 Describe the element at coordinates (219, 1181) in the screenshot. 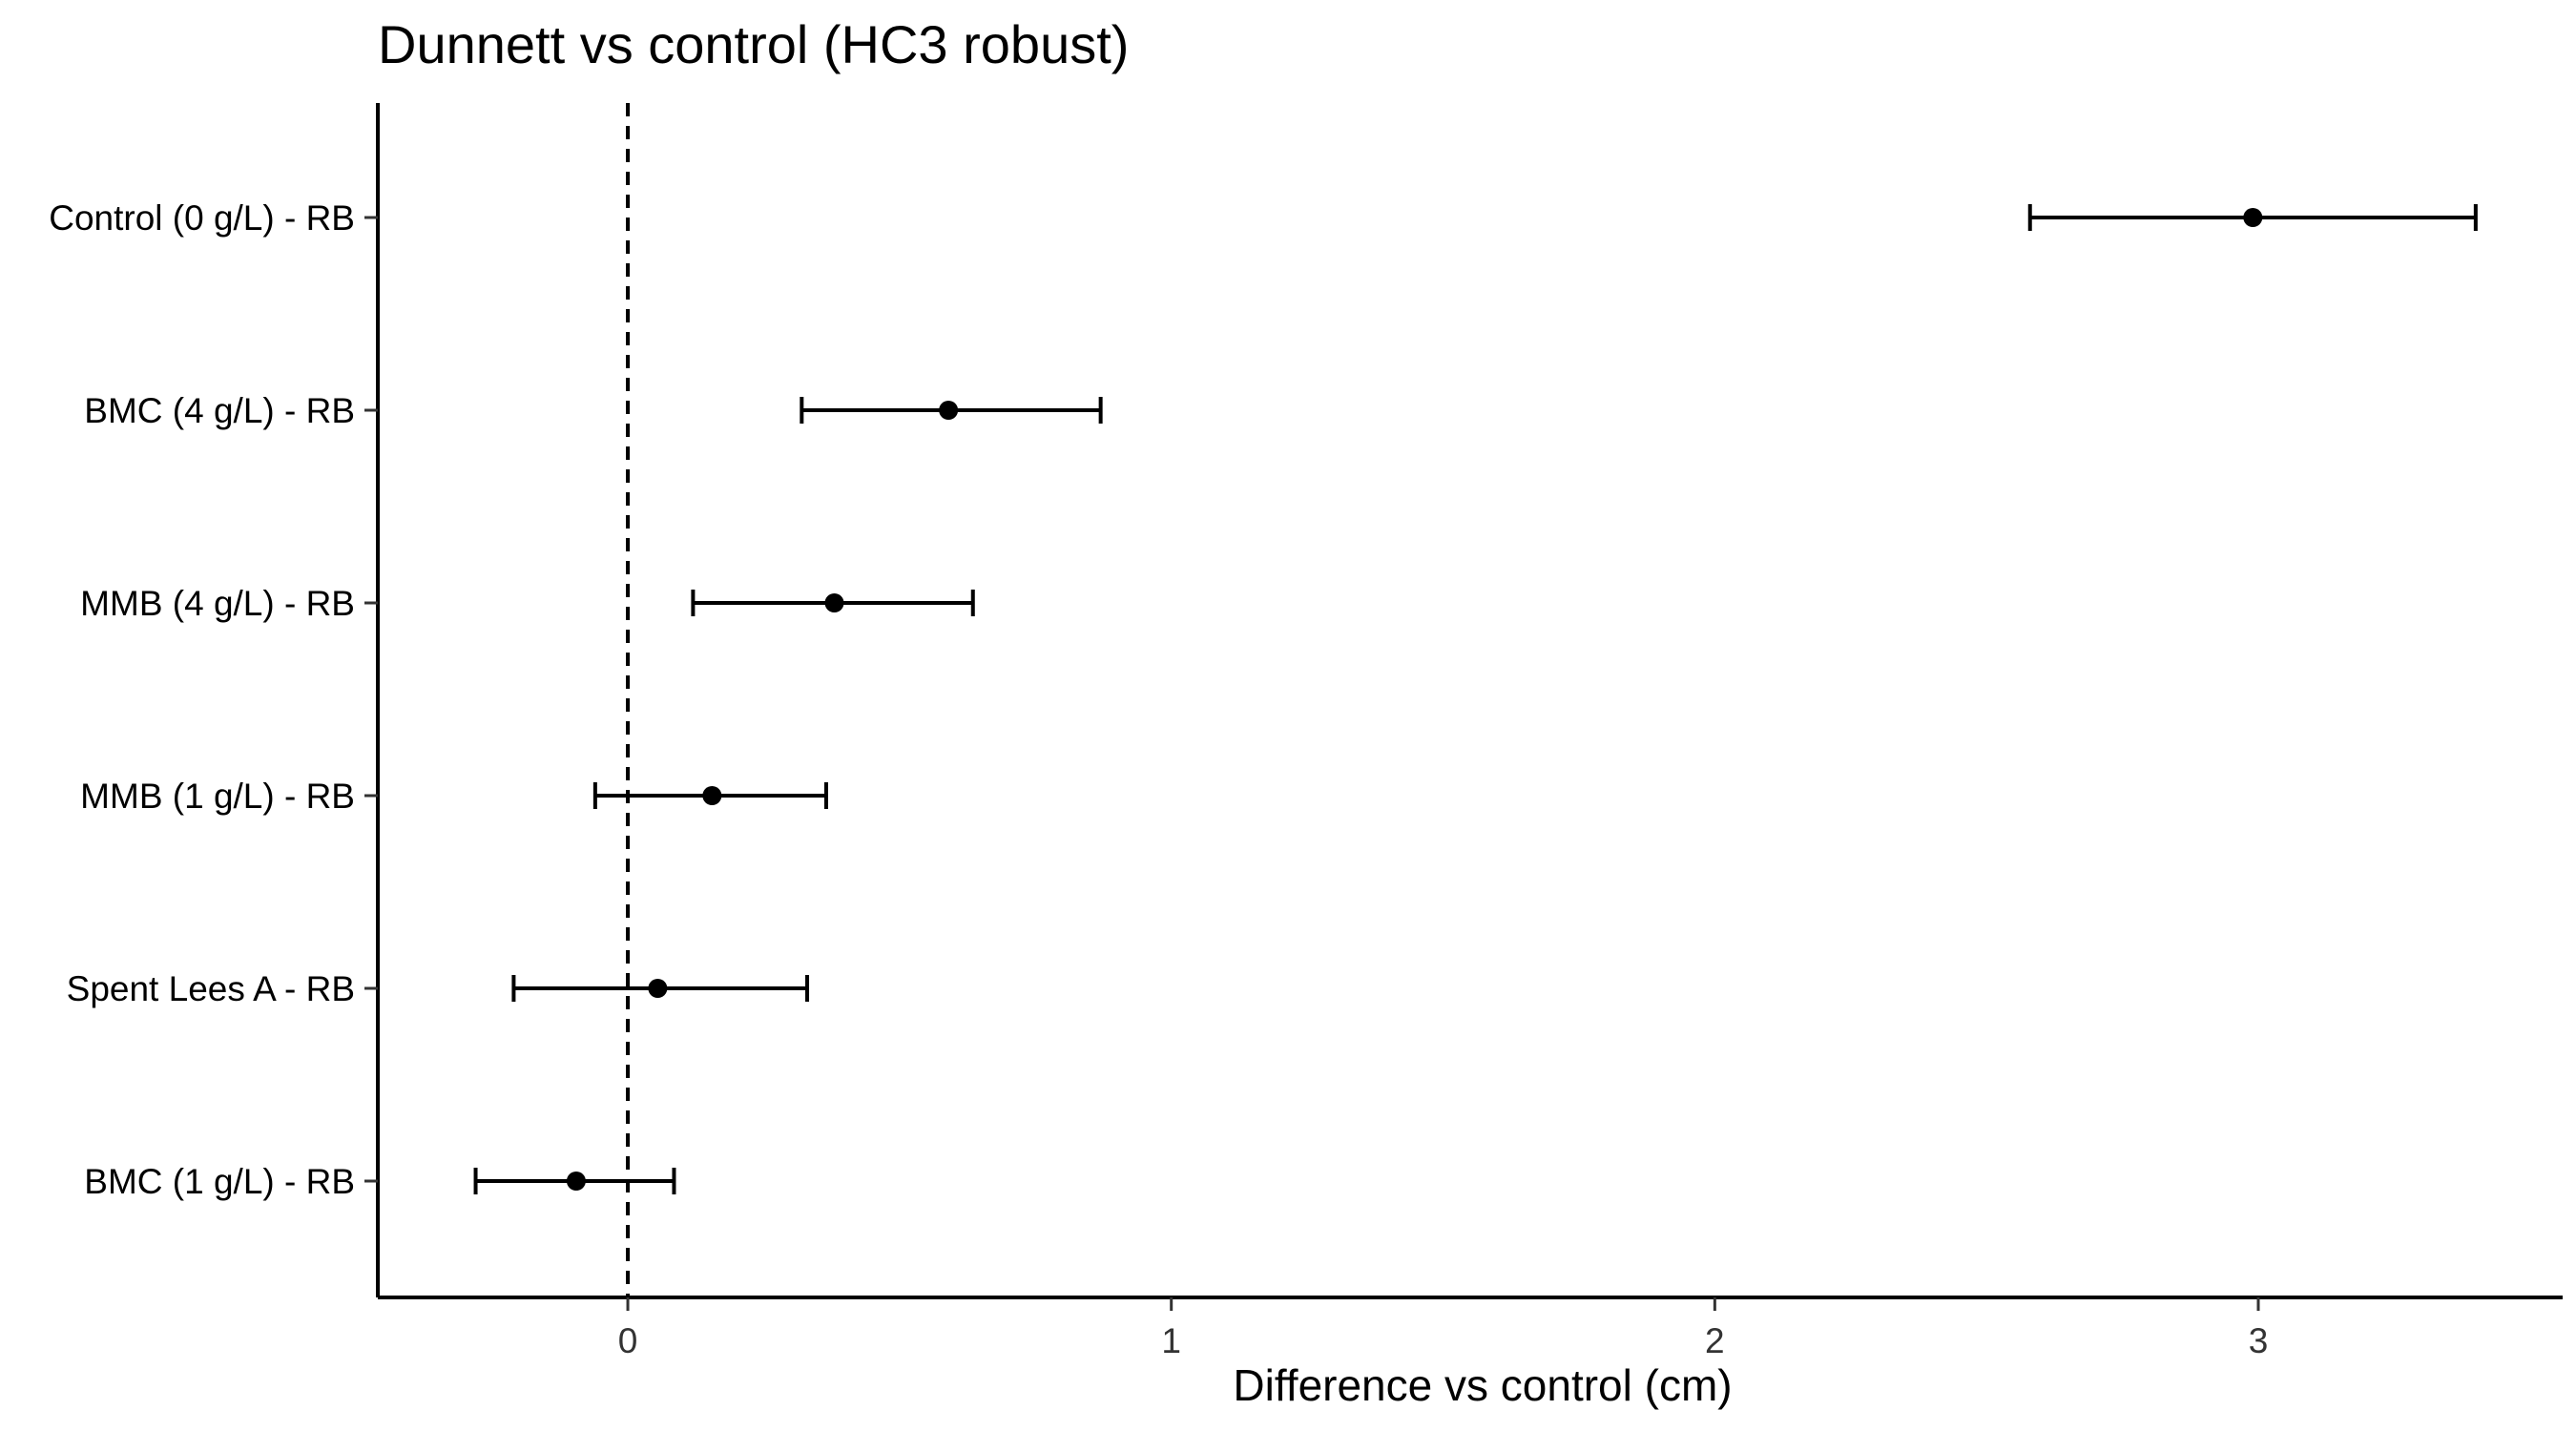

I see `y-tick-label: BMC (1 g/L) - RB` at that location.